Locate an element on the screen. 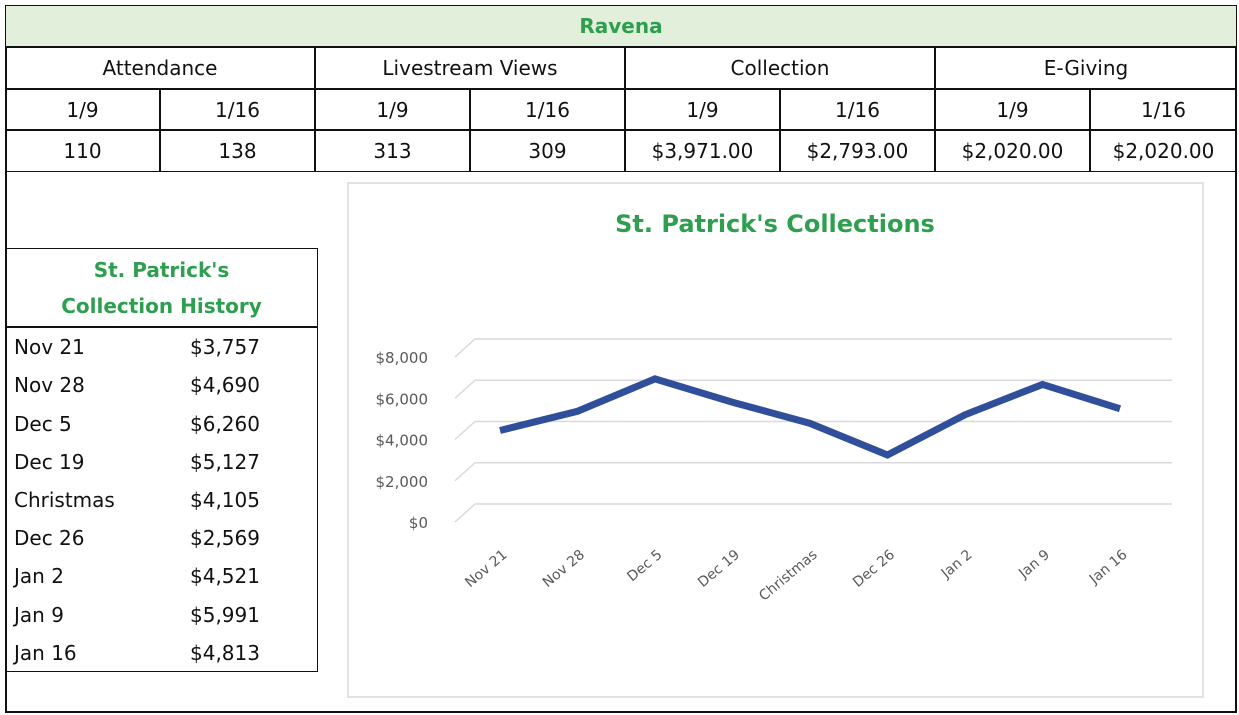 The image size is (1239, 715). value-cell: 110 is located at coordinates (82, 151).